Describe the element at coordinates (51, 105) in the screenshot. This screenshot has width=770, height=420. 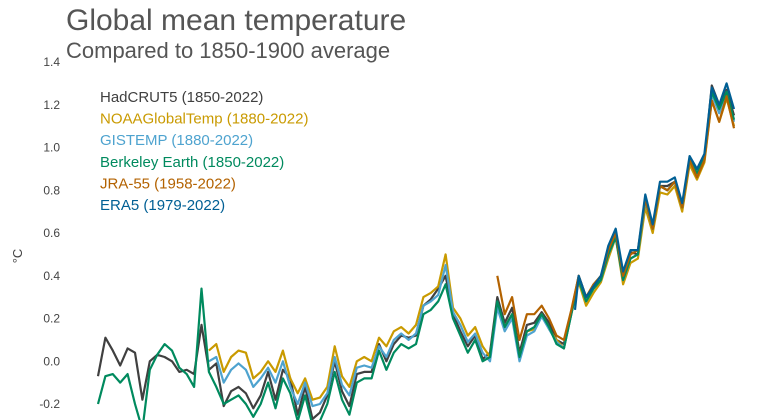
I see `y-tick-label: 1.2` at that location.